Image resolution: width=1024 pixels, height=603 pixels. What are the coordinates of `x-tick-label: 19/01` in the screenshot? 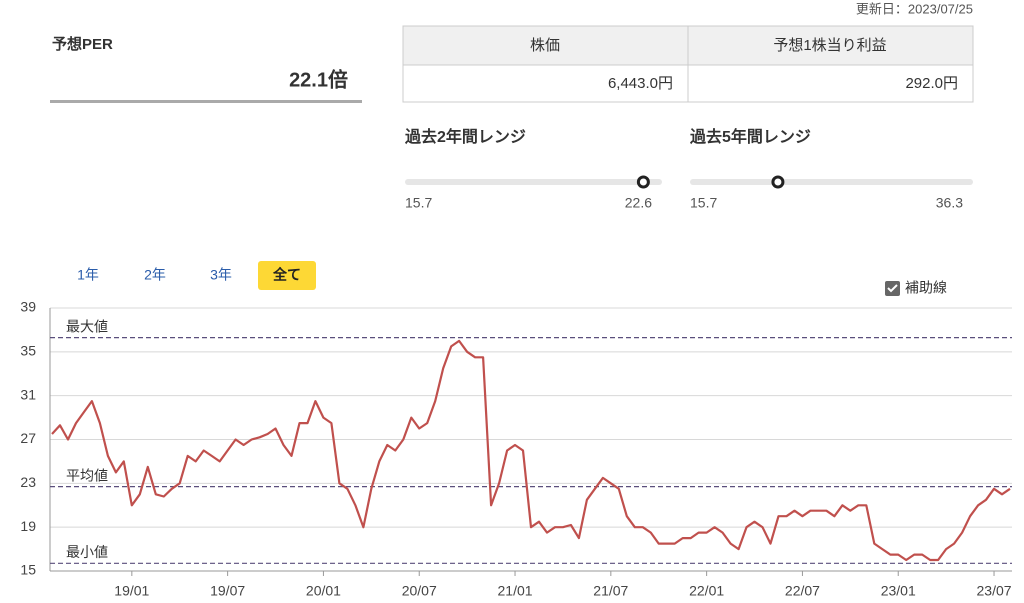 It's located at (131, 591).